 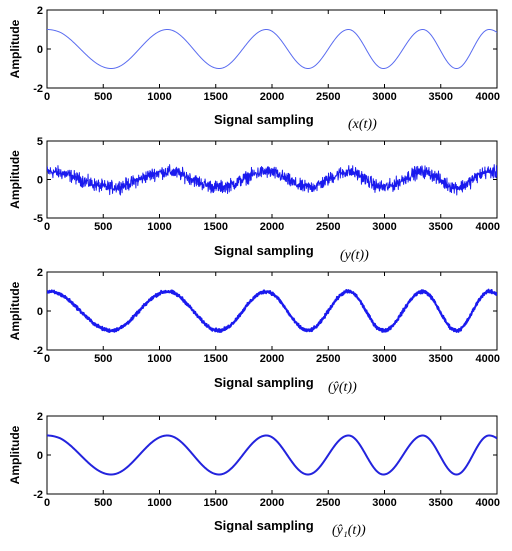 What do you see at coordinates (354, 255) in the screenshot?
I see `x-axis-signal-symbol: (y(t))` at bounding box center [354, 255].